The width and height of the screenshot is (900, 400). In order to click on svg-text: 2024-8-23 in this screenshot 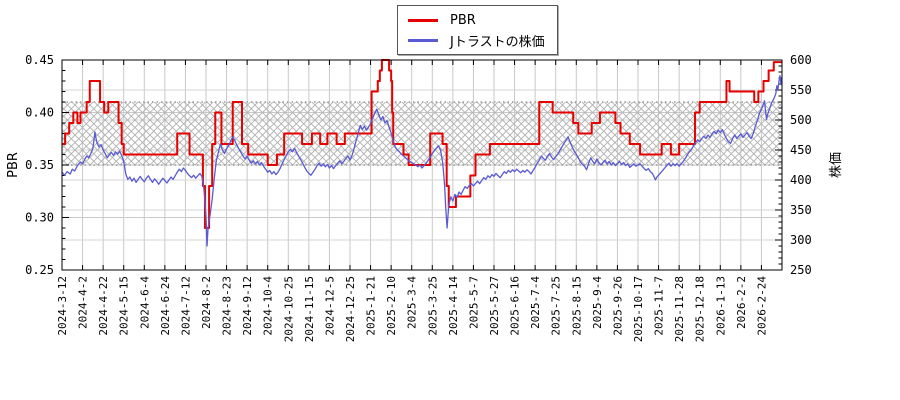, I will do `click(227, 306)`.